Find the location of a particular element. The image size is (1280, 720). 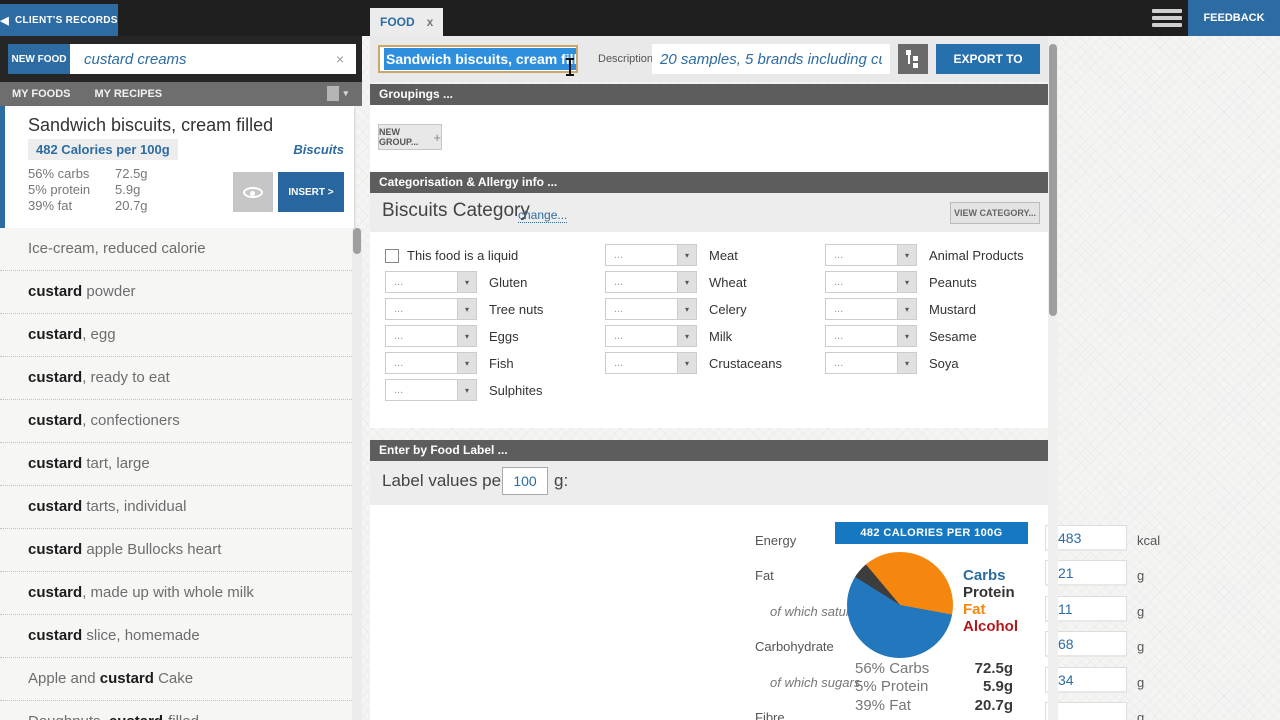

food-search-box is located at coordinates (213, 59).